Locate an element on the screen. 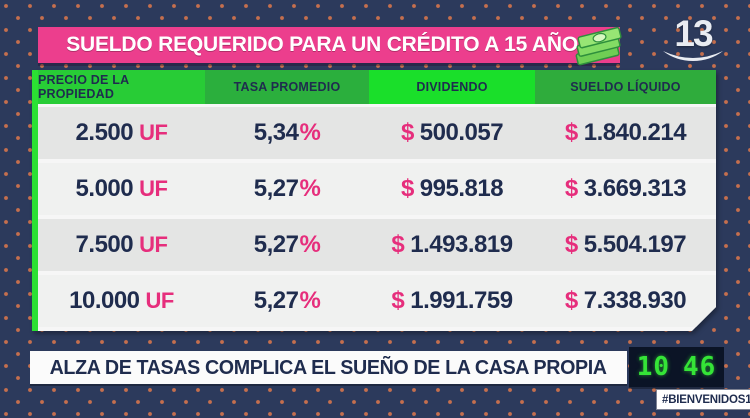 Image resolution: width=750 pixels, height=418 pixels. hashtag-badge: #BIENVENIDOS13 is located at coordinates (703, 399).